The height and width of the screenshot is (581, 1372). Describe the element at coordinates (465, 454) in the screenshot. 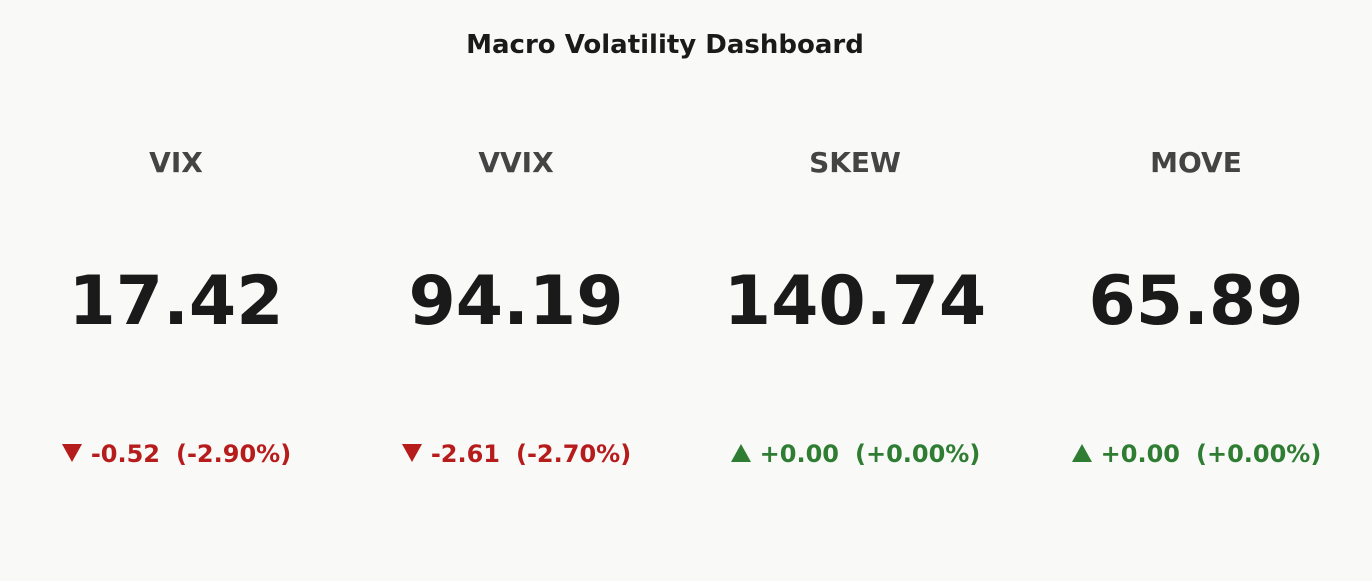

I see `delta-value: -2.61` at that location.